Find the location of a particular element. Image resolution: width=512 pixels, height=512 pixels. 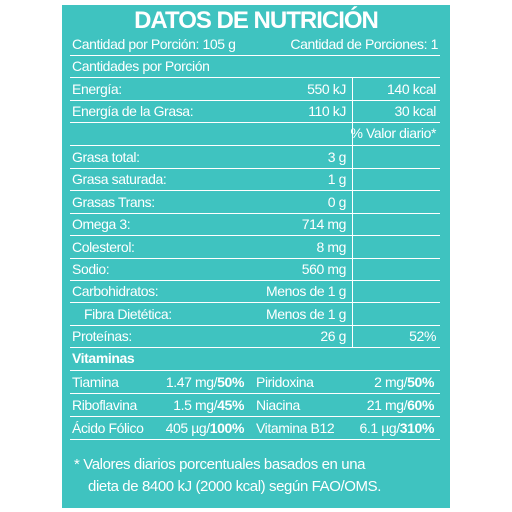

nutrient-amount: 0 g is located at coordinates (337, 201).